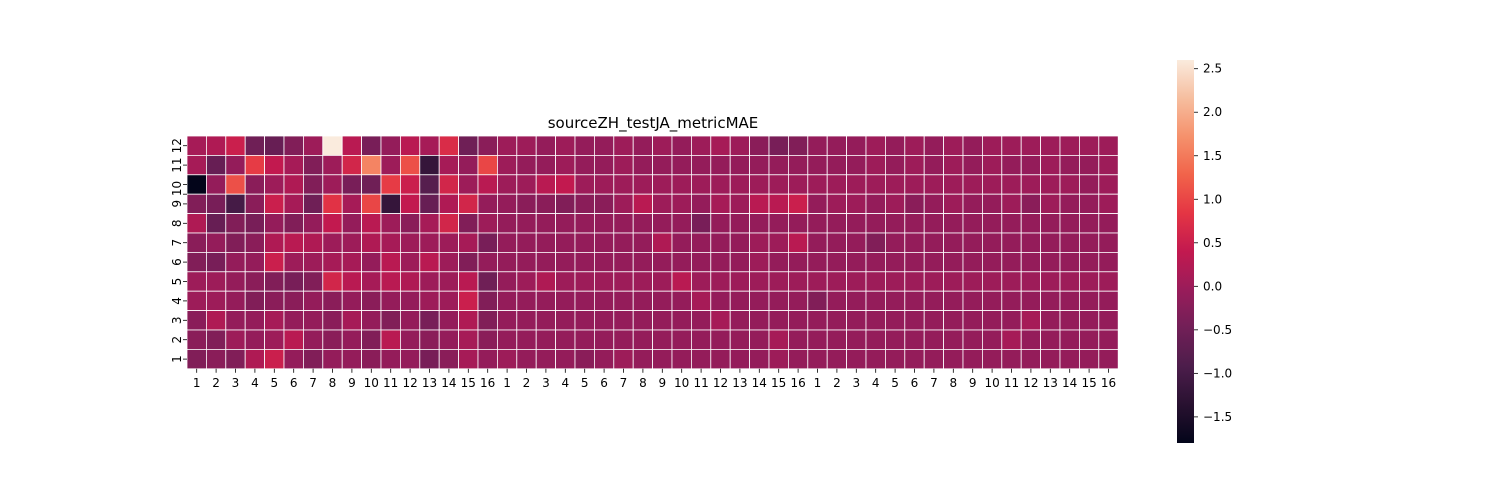 The width and height of the screenshot is (1500, 500). Describe the element at coordinates (178, 250) in the screenshot. I see `y-axis-ticks: 12 11 9 10 8 7 6 5 4 3 2 1` at that location.